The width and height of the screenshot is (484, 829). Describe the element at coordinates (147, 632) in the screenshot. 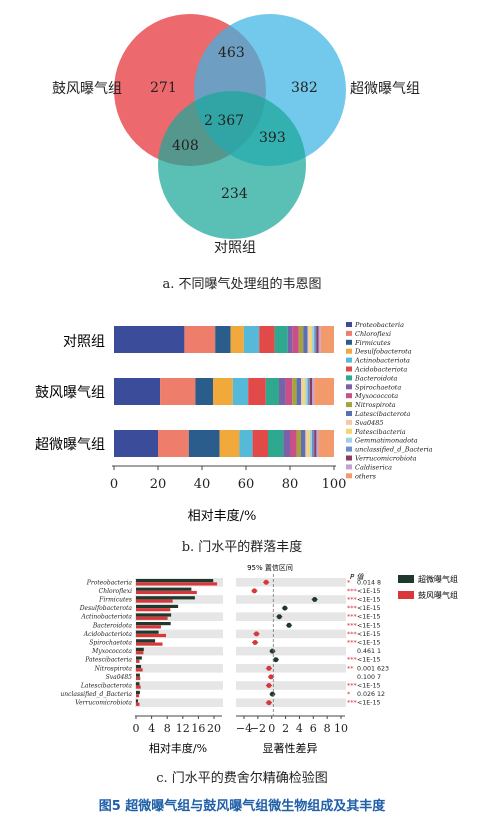

I see `fisher-bar-ultrafine-acidobacteriota` at that location.